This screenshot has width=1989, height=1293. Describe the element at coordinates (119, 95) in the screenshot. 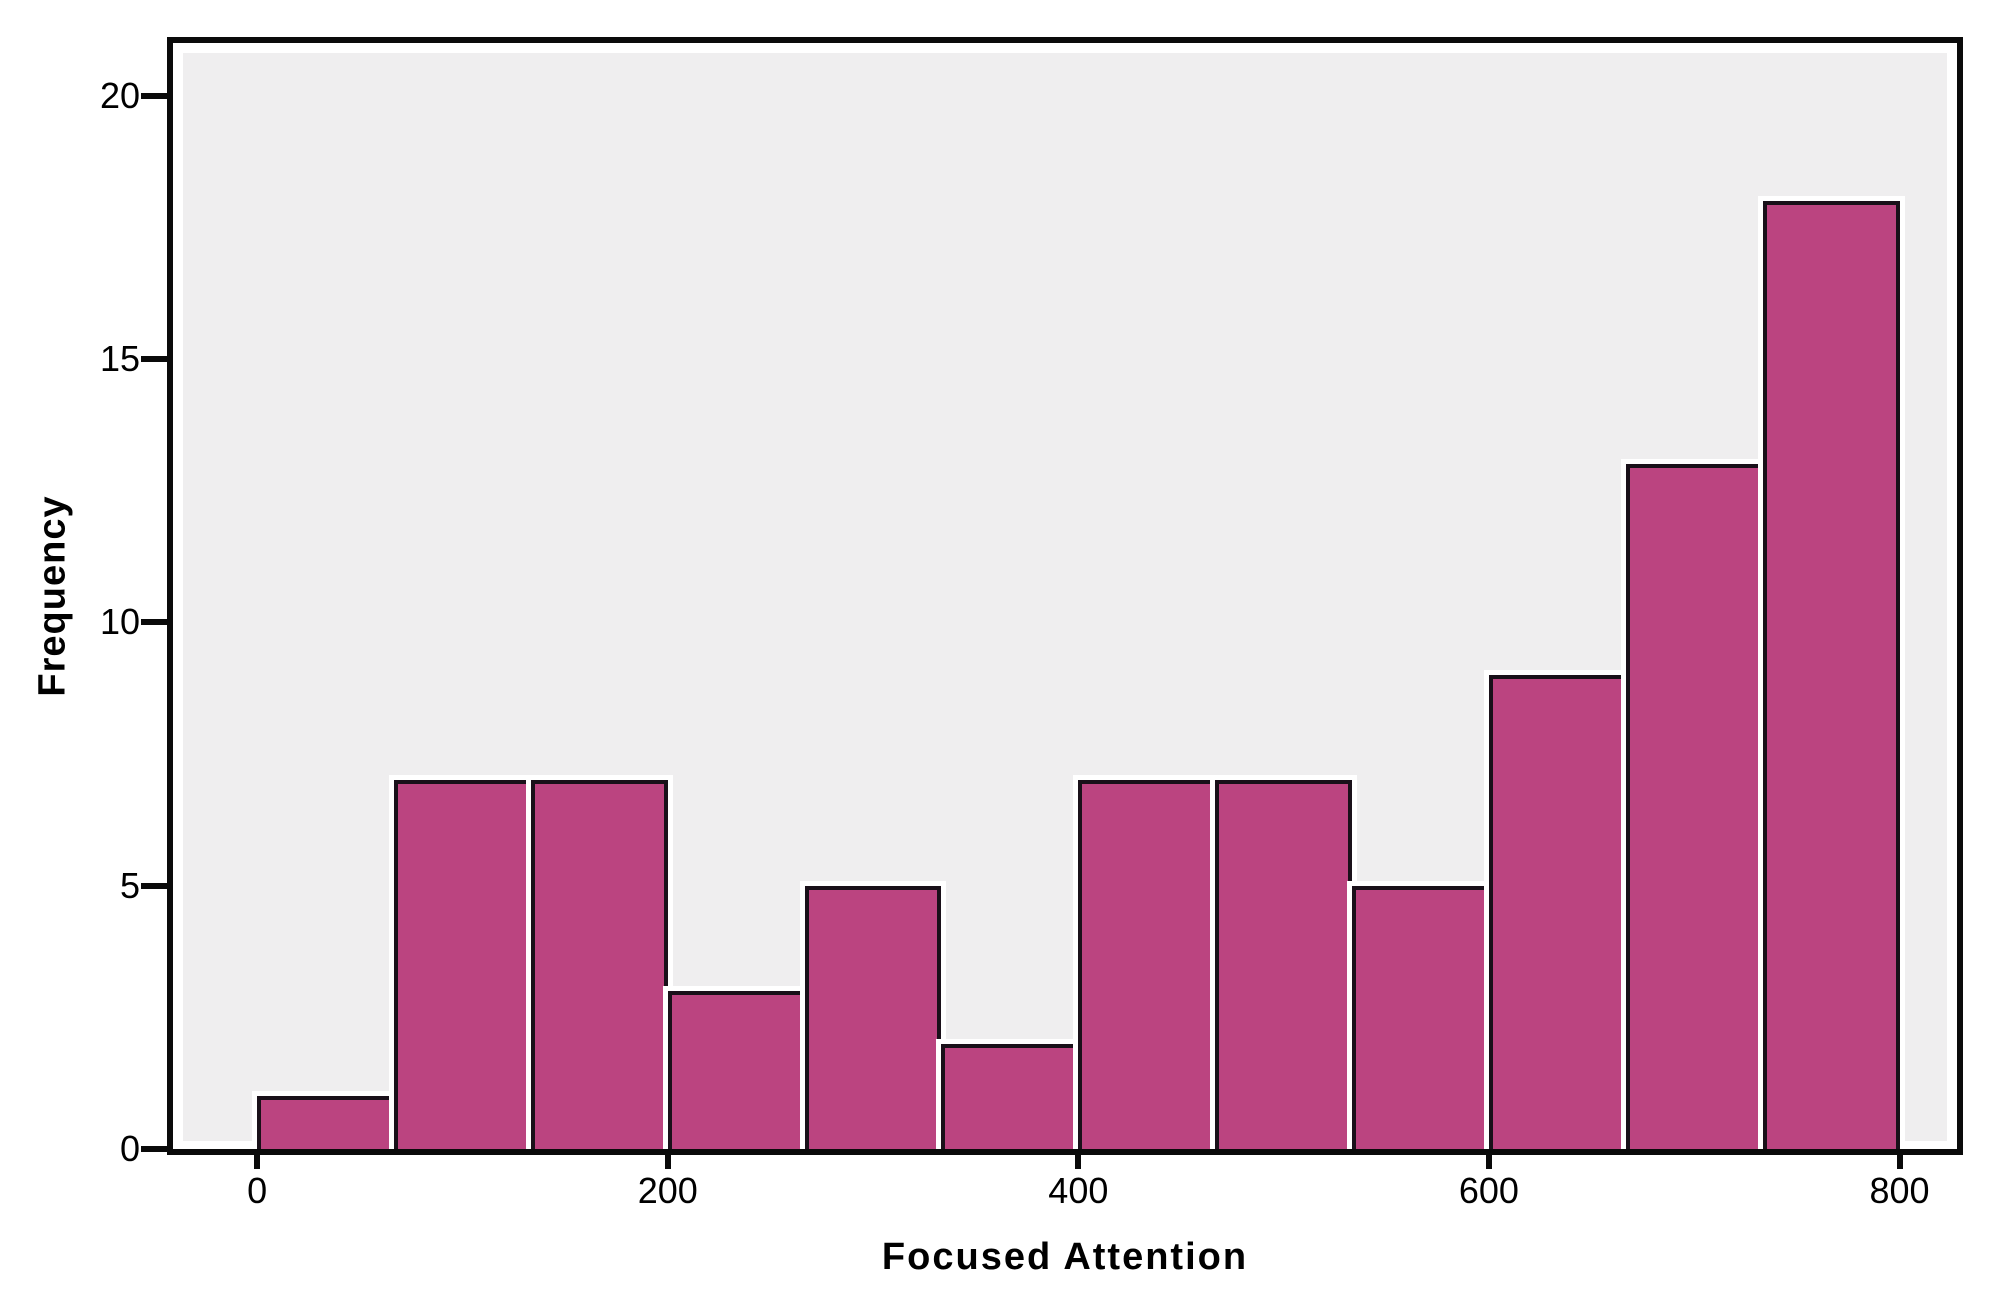

I see `y-tick-label: 20` at that location.